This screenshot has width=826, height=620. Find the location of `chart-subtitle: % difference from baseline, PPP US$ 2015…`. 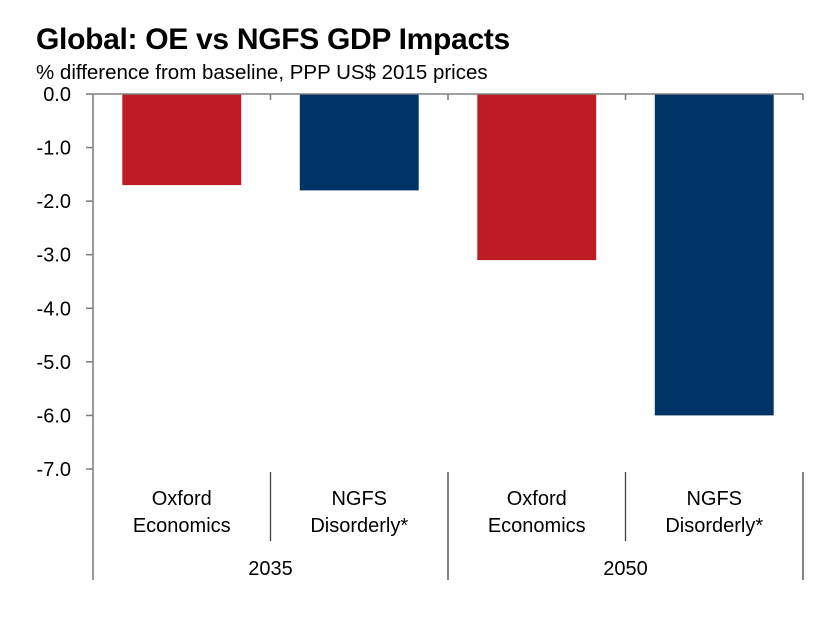

chart-subtitle: % difference from baseline, PPP US$ 2015… is located at coordinates (262, 72).